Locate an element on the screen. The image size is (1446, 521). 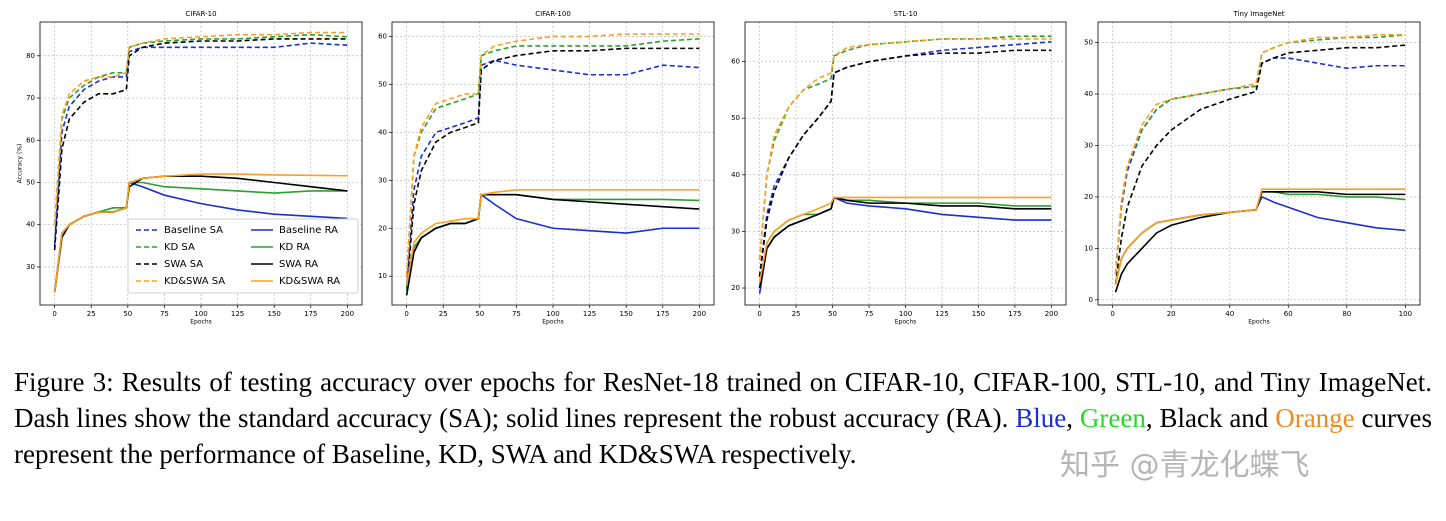
legend-label: KD RA is located at coordinates (294, 247).